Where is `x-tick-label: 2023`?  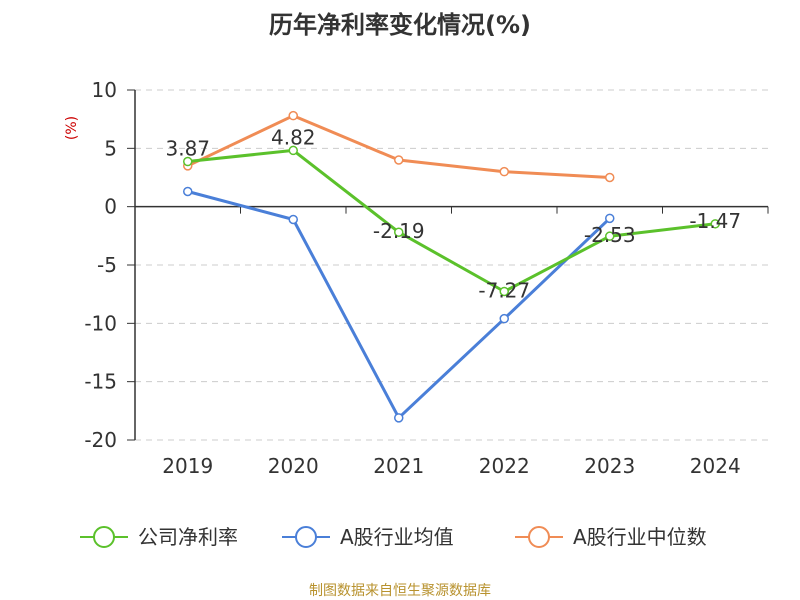
x-tick-label: 2023 is located at coordinates (609, 466).